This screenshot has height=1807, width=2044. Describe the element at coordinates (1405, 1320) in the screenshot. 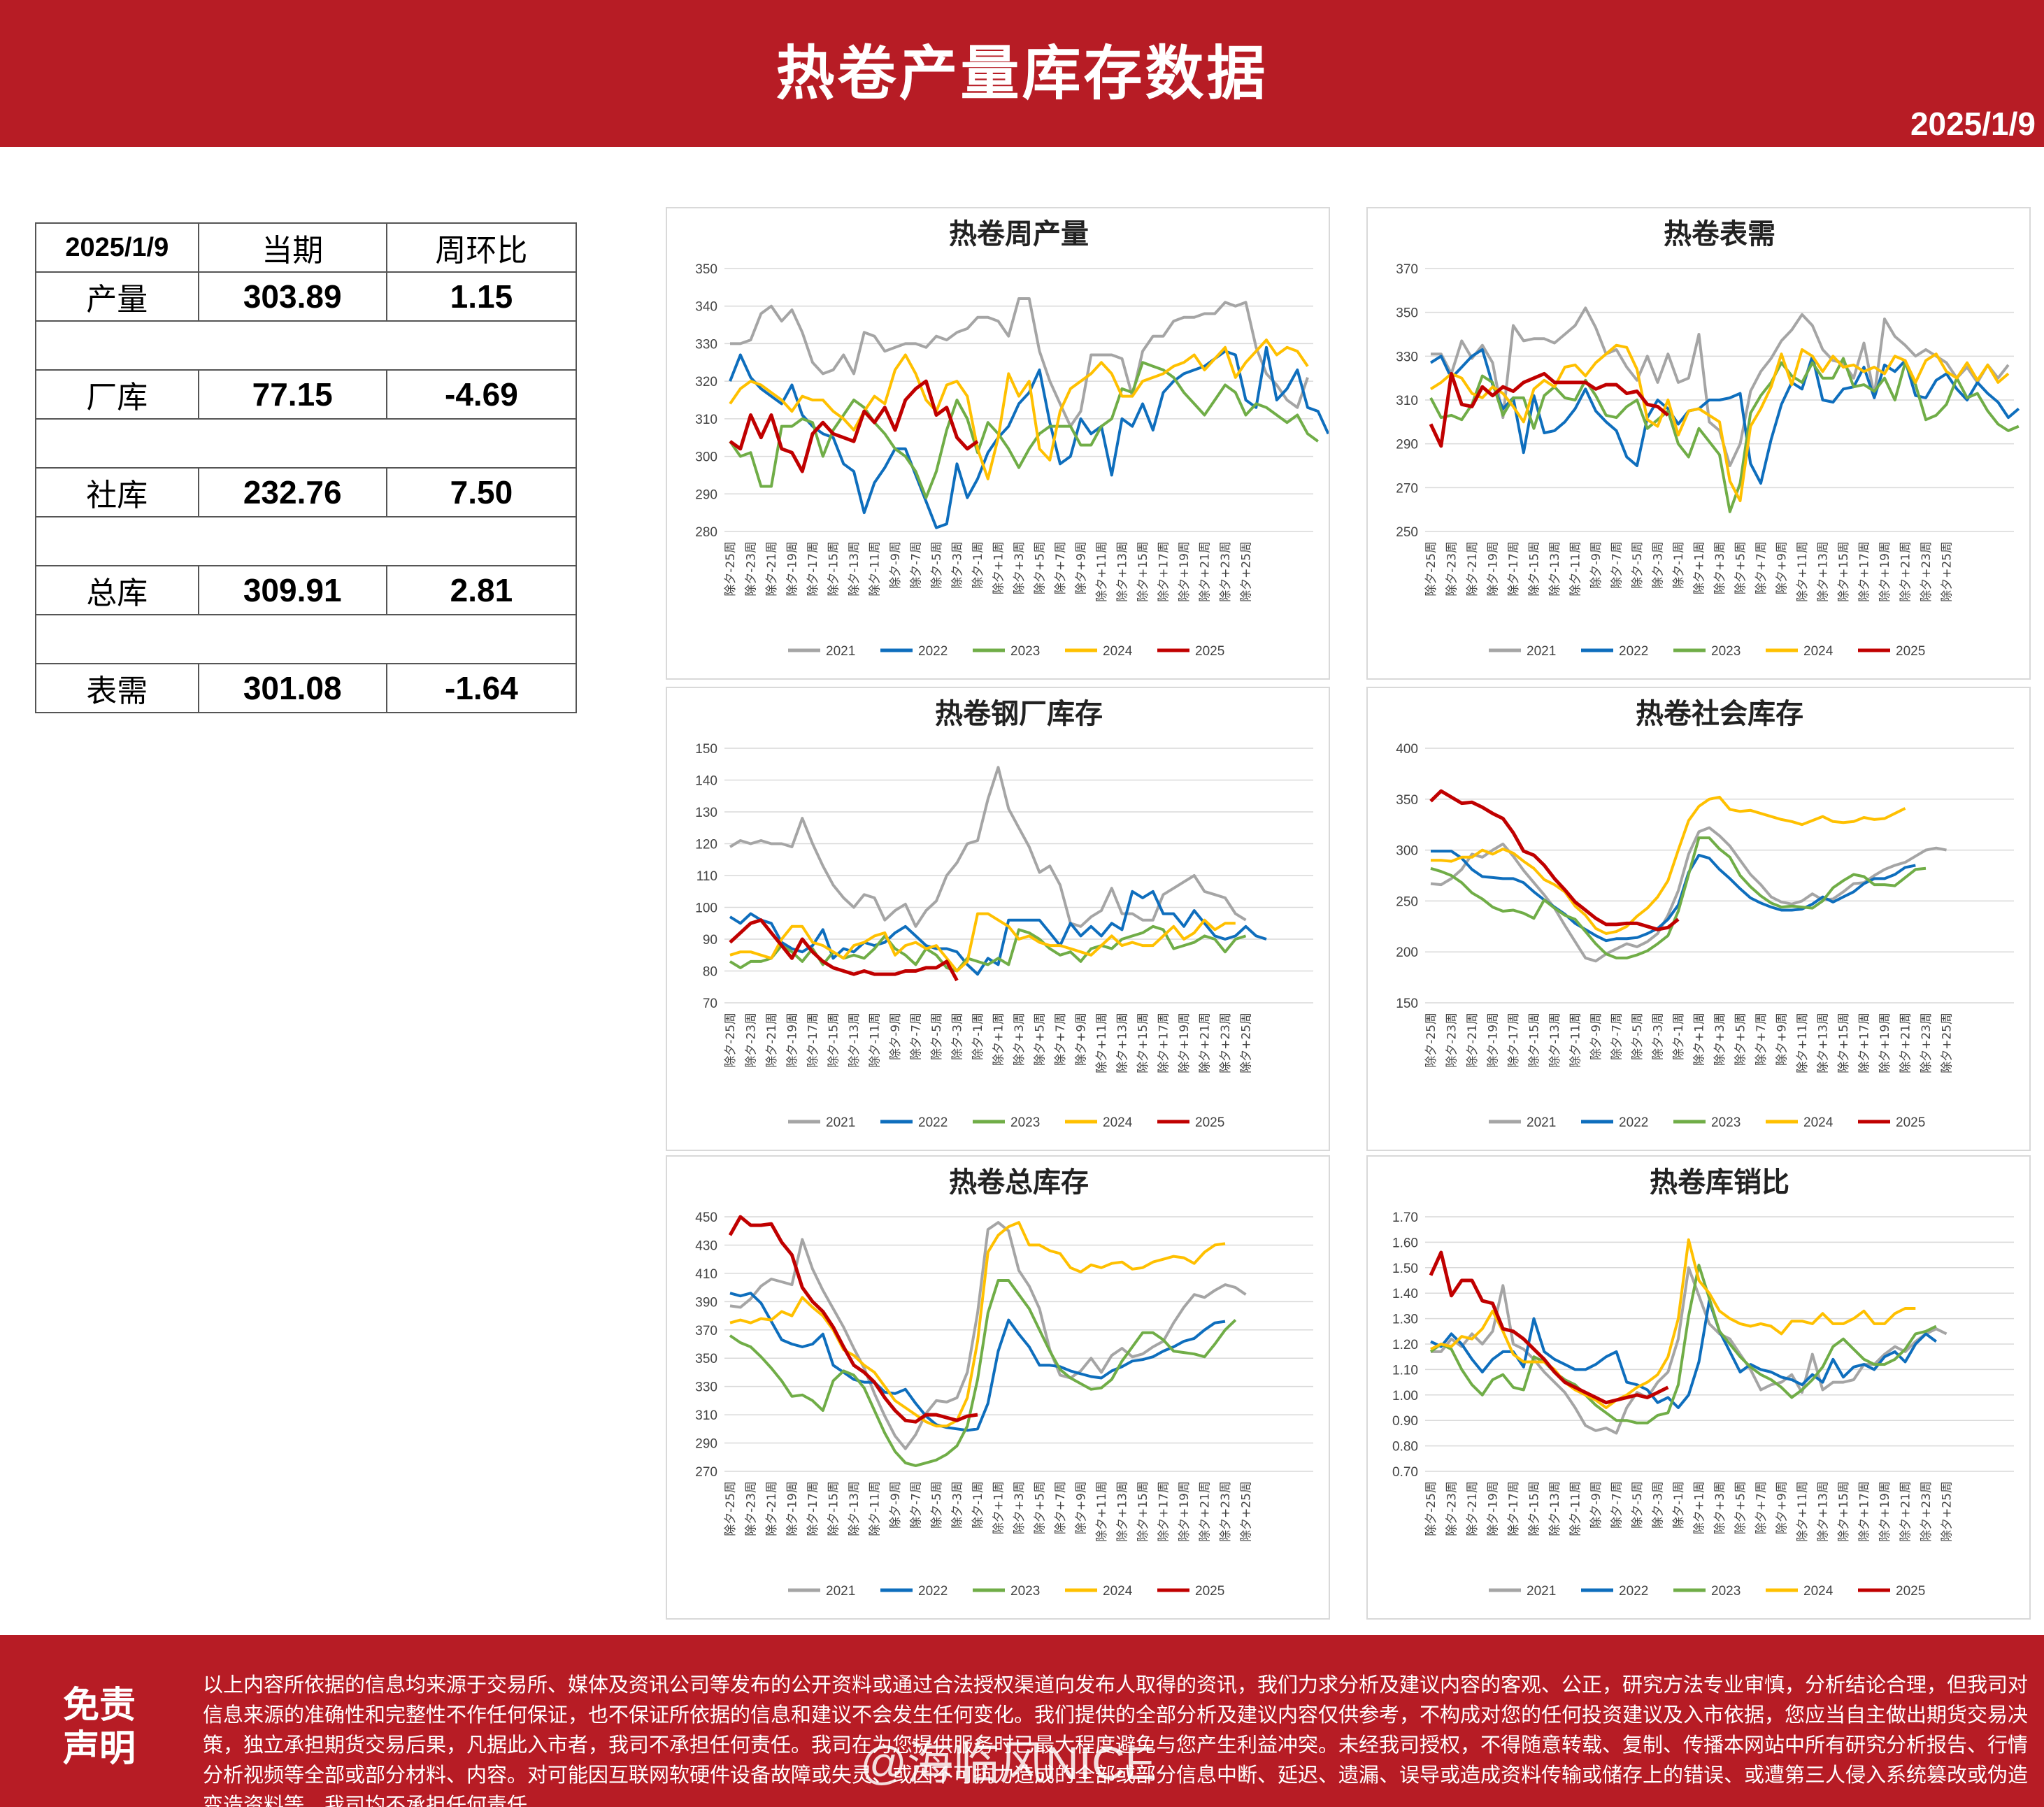

I see `y-tick-label: 1.30` at that location.